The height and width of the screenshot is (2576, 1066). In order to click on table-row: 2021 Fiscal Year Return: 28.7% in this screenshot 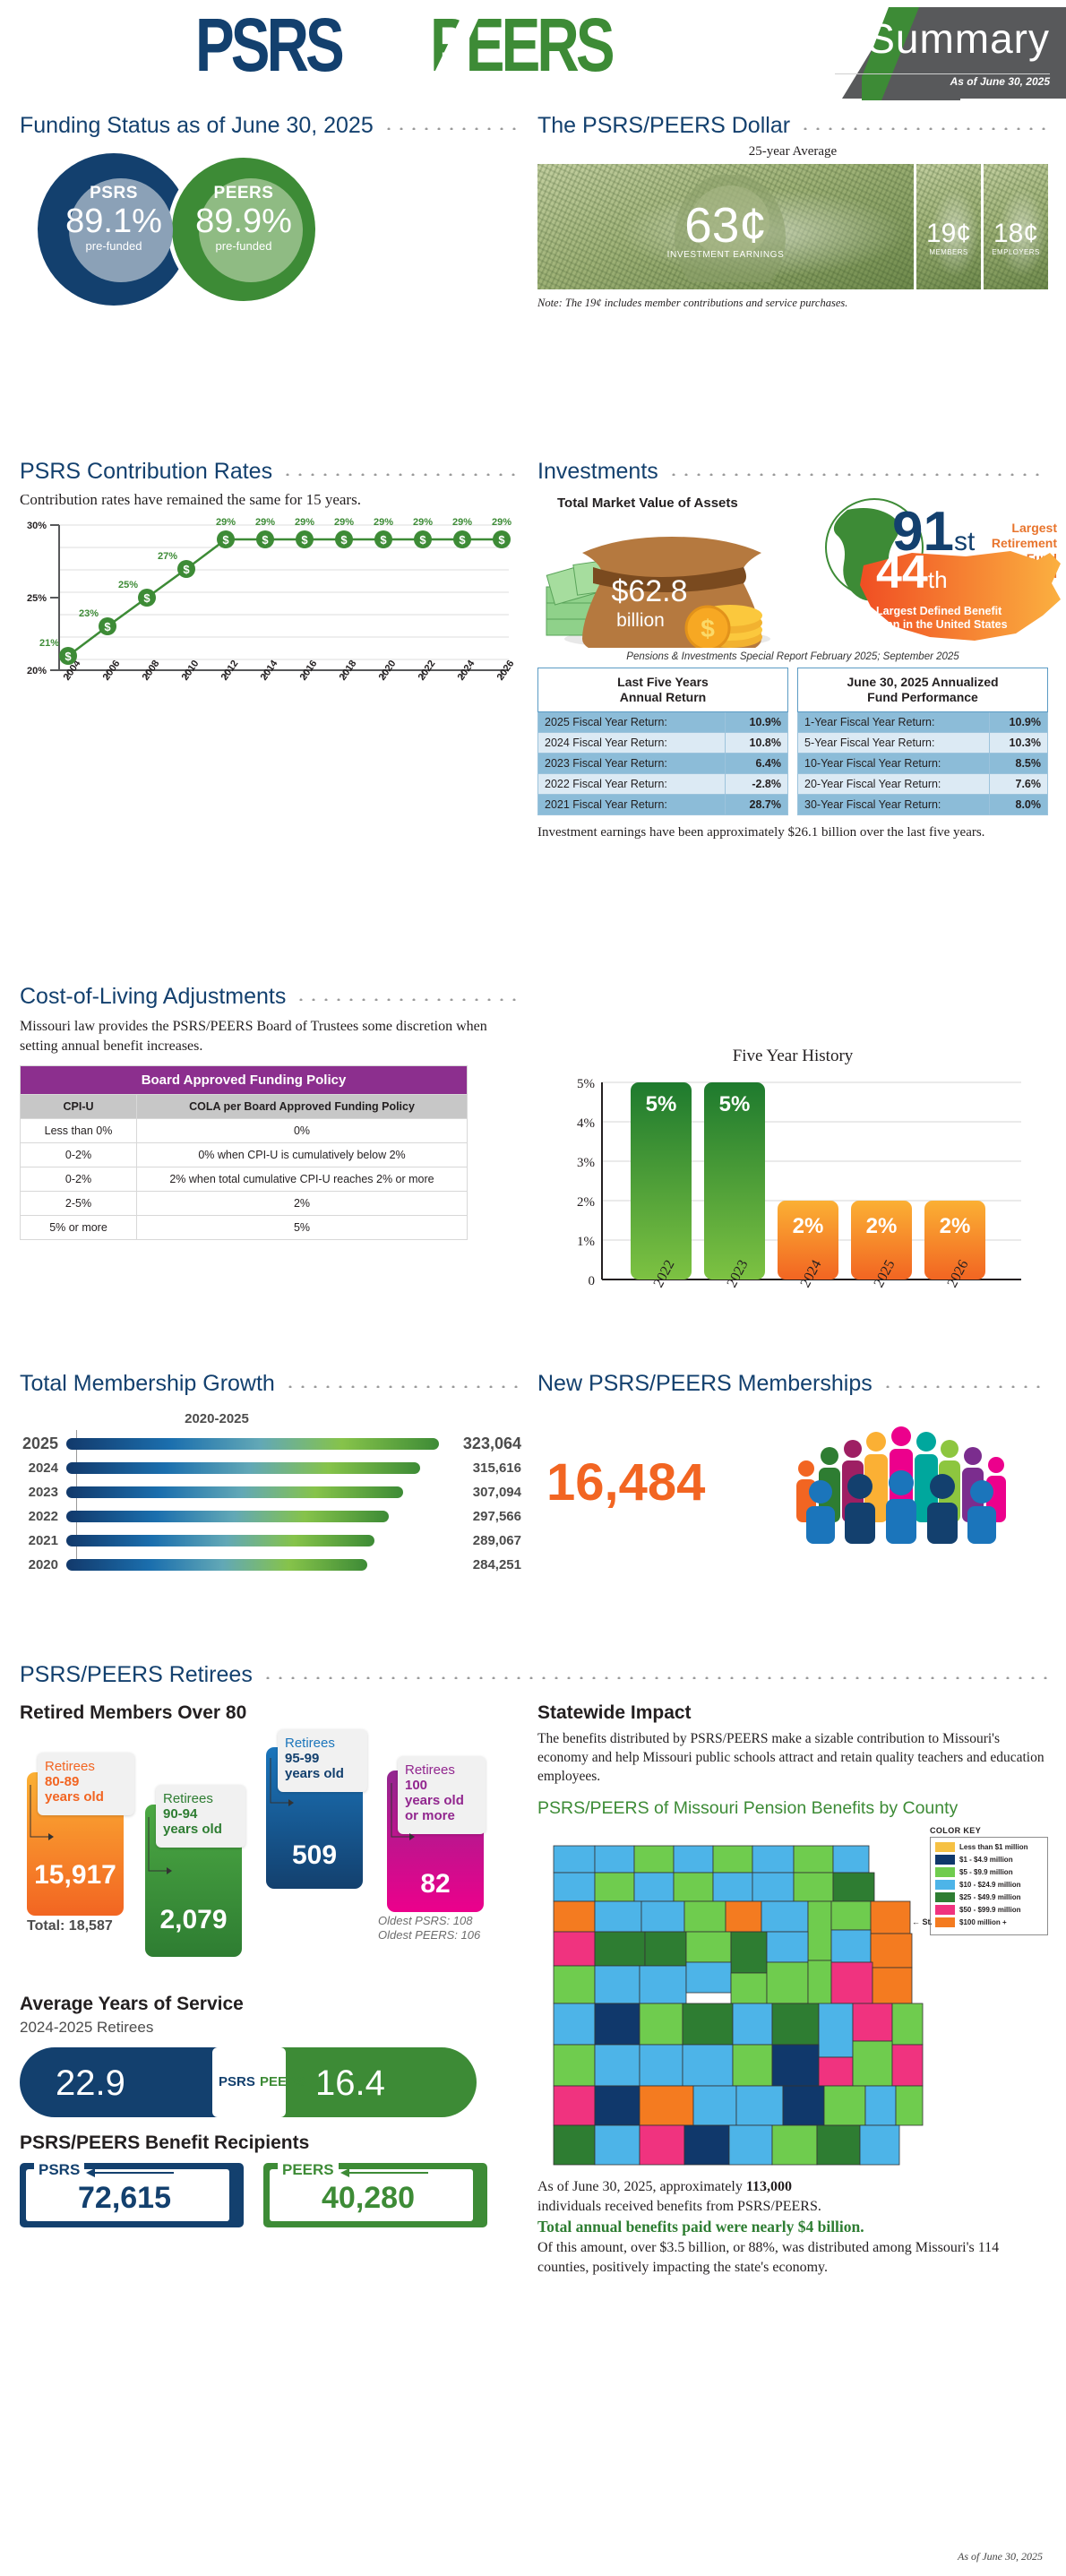, I will do `click(662, 805)`.